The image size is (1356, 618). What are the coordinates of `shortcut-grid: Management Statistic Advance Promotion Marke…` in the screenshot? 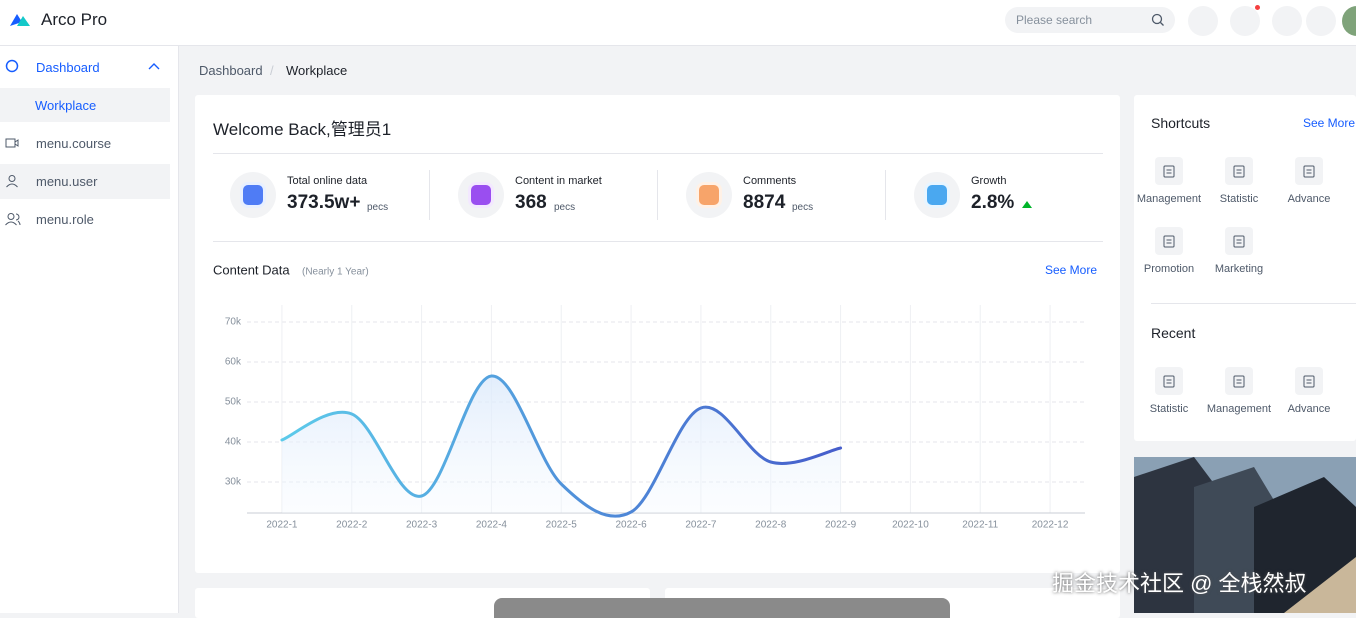 It's located at (1246, 227).